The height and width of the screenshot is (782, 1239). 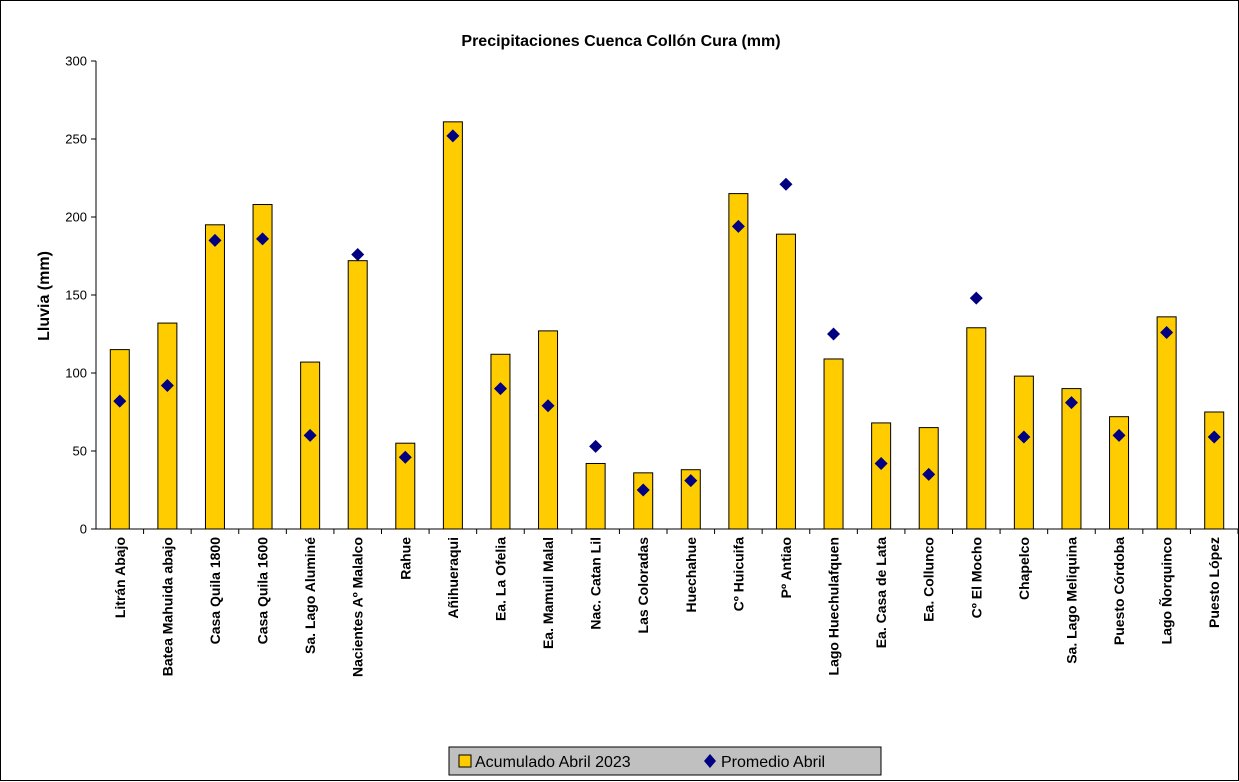 What do you see at coordinates (553, 762) in the screenshot?
I see `legend-bar-label: Acumulado Abril 2023` at bounding box center [553, 762].